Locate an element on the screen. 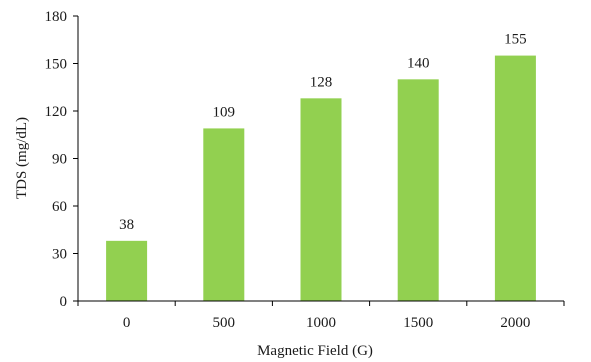 The height and width of the screenshot is (362, 591). bar-value-label: 155 is located at coordinates (515, 40).